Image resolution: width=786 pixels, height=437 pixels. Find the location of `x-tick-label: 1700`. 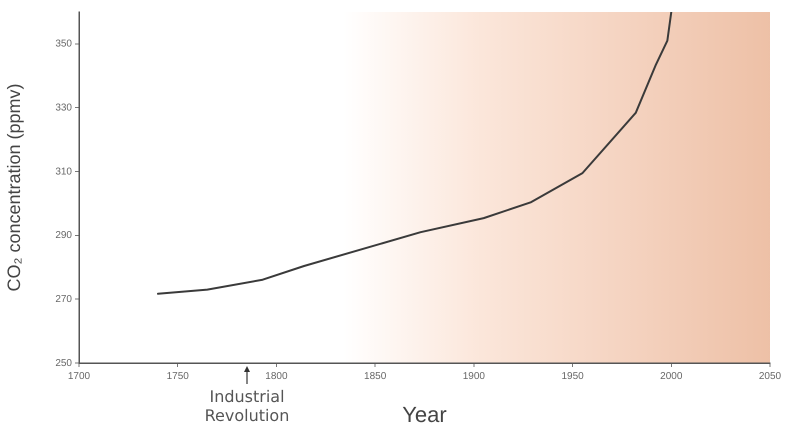

x-tick-label: 1700 is located at coordinates (79, 376).